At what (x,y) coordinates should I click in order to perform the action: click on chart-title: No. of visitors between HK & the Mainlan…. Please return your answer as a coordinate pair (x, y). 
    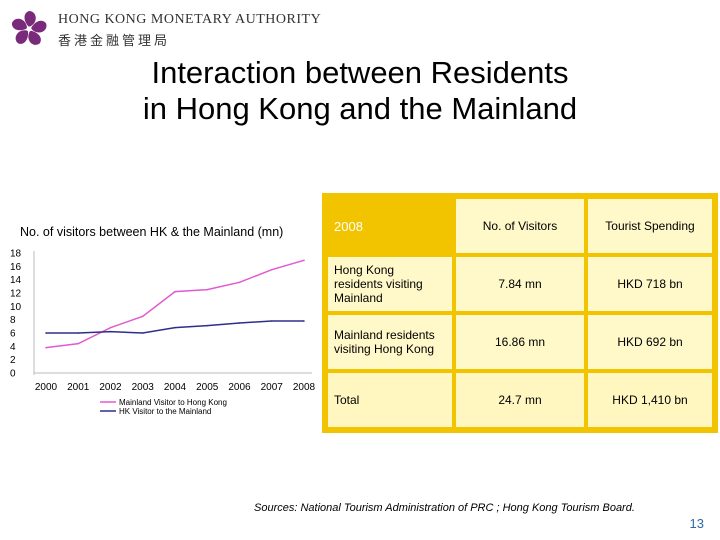
    Looking at the image, I should click on (151, 232).